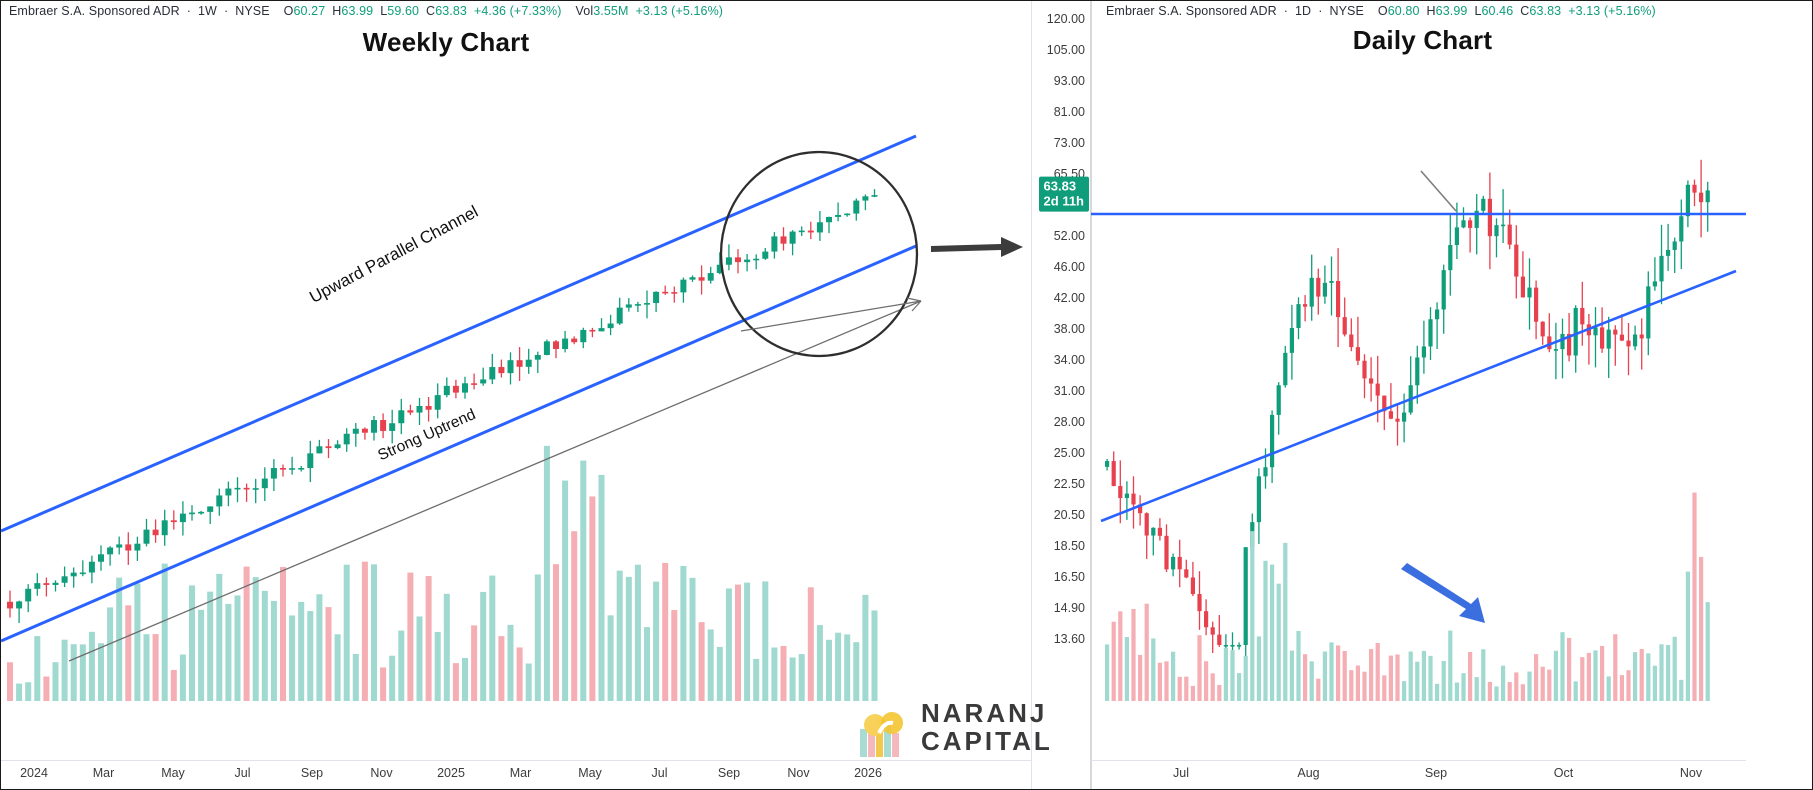 The image size is (1813, 790). I want to click on weekly-sep-2: ·, so click(226, 11).